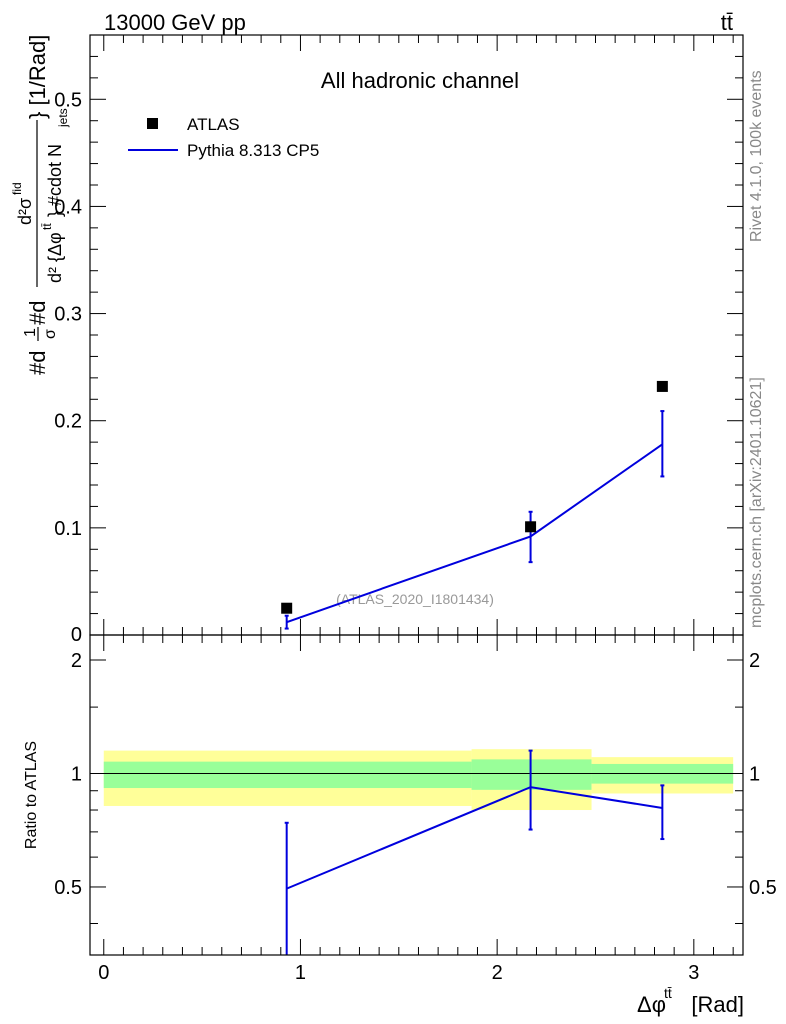  I want to click on x-axis-label-symbol: Δφ, so click(651, 1004).